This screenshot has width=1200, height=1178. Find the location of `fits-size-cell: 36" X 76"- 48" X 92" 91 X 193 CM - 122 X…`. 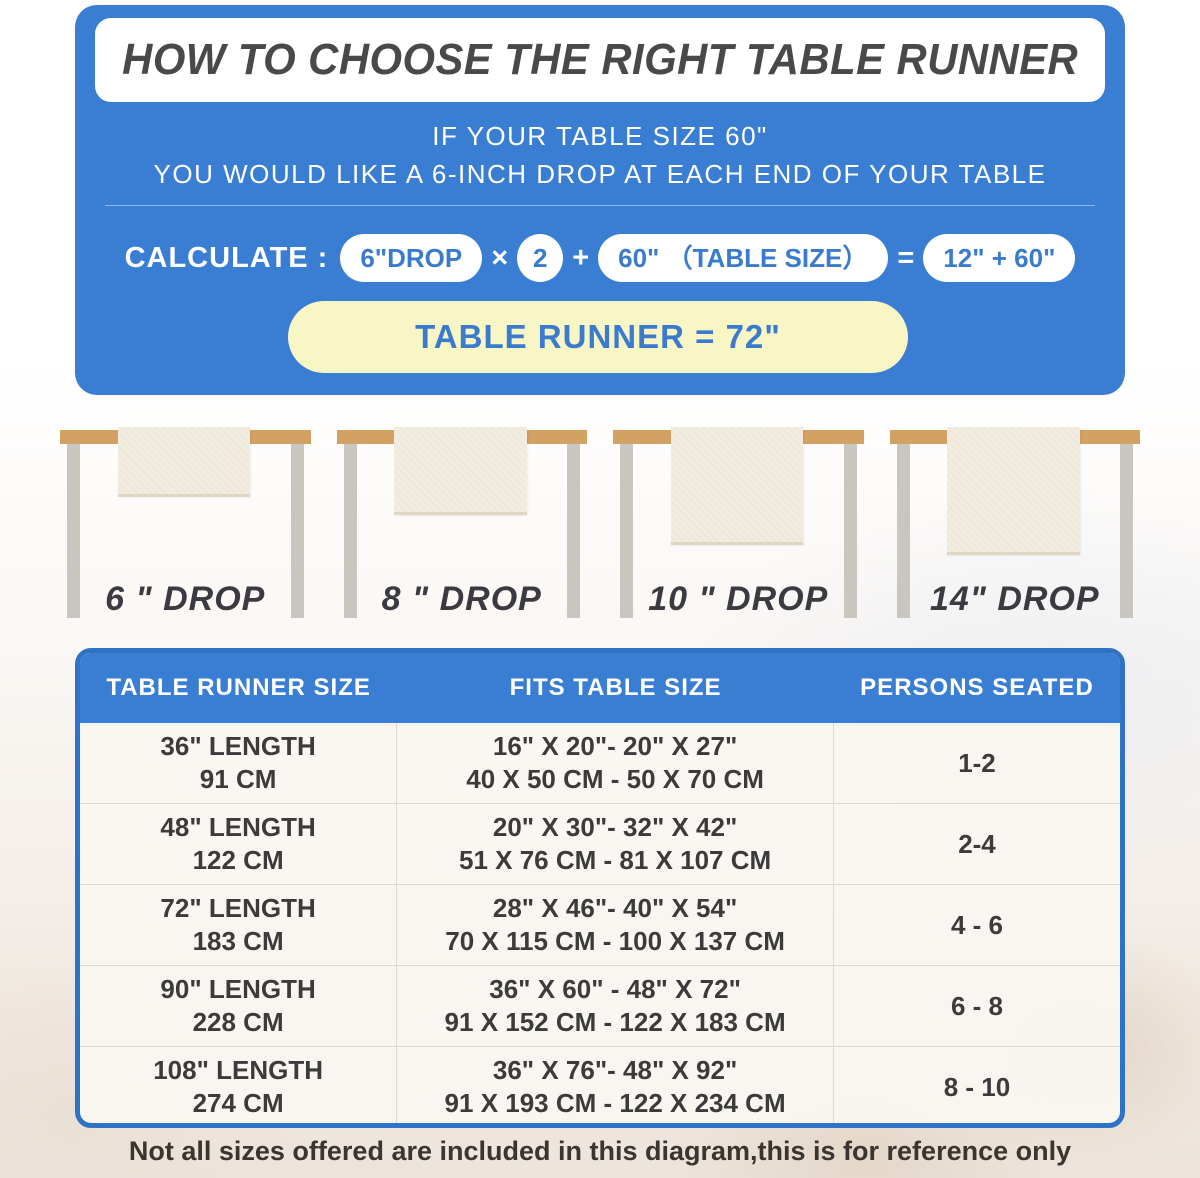

fits-size-cell: 36" X 76"- 48" X 92" 91 X 193 CM - 122 X… is located at coordinates (615, 1085).